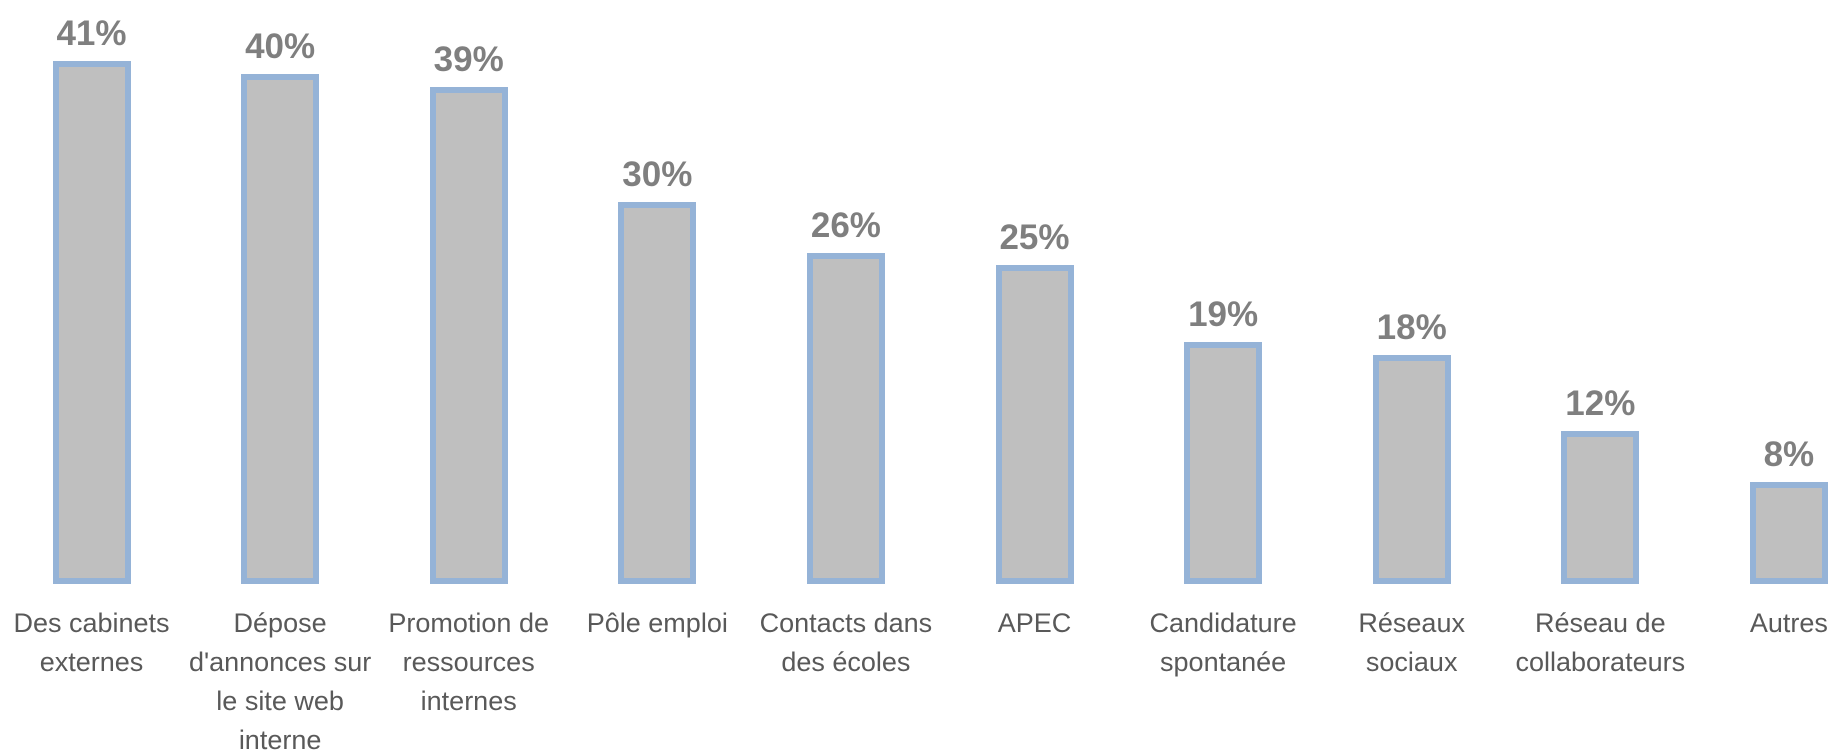  What do you see at coordinates (1034, 623) in the screenshot?
I see `x-tick-label: APEC` at bounding box center [1034, 623].